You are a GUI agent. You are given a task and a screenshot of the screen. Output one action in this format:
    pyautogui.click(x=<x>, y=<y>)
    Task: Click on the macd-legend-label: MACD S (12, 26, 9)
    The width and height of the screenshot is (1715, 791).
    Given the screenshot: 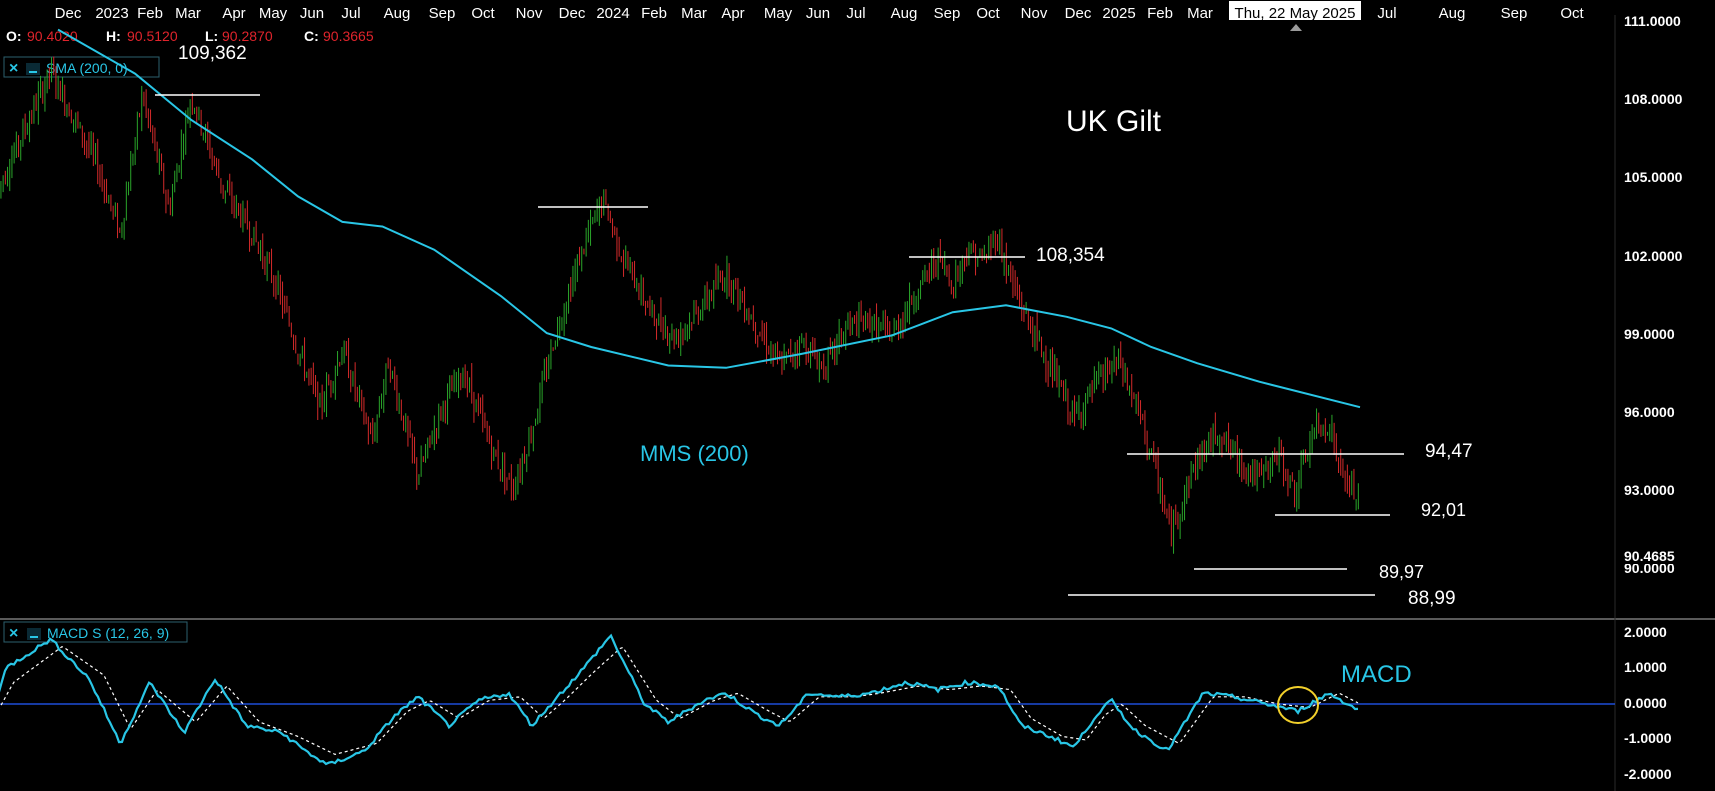 What is the action you would take?
    pyautogui.click(x=108, y=633)
    